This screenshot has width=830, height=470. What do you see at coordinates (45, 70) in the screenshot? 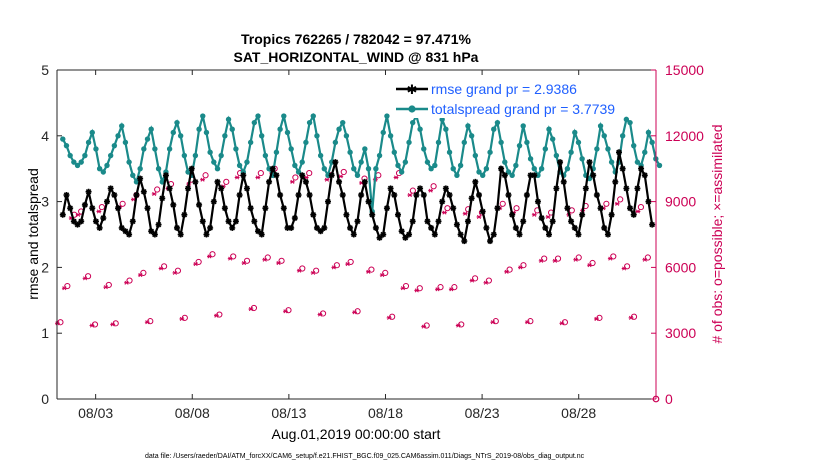
I see `y-left-tick-label: 5` at bounding box center [45, 70].